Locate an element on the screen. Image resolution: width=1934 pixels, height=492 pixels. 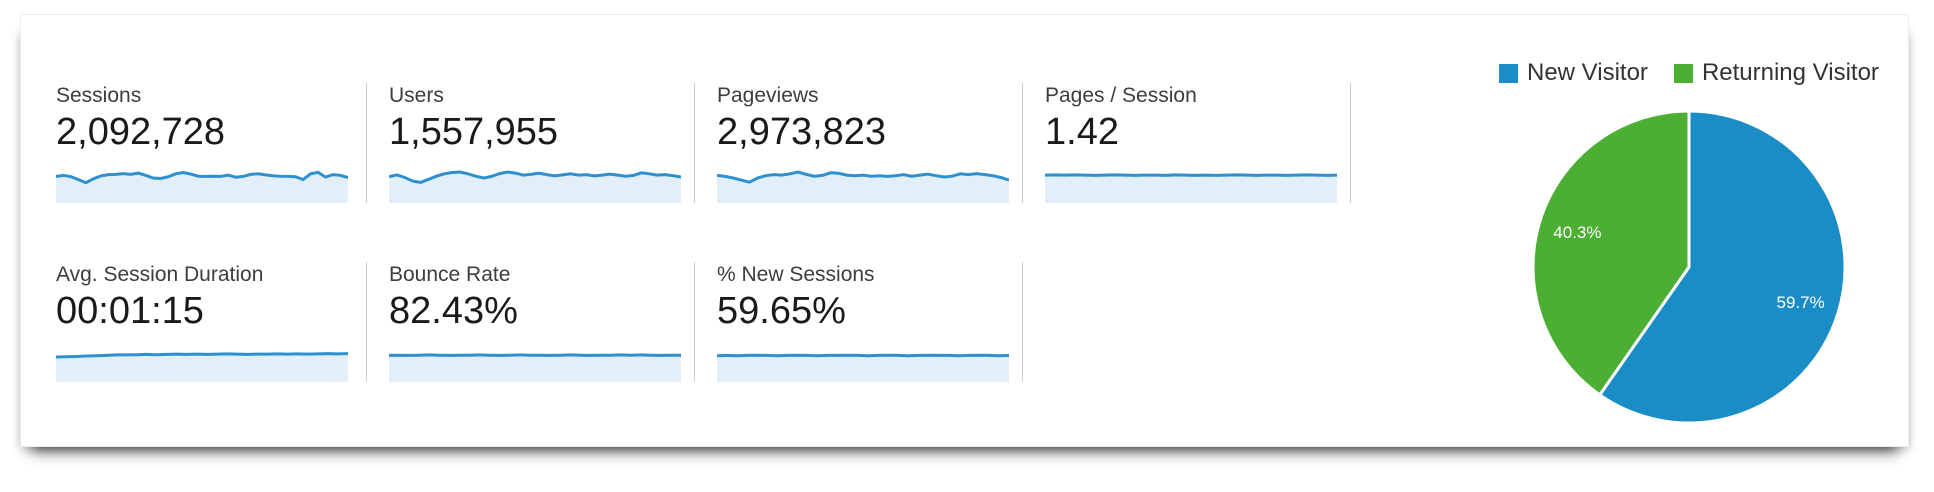
metric-value: 82.43% is located at coordinates (453, 311).